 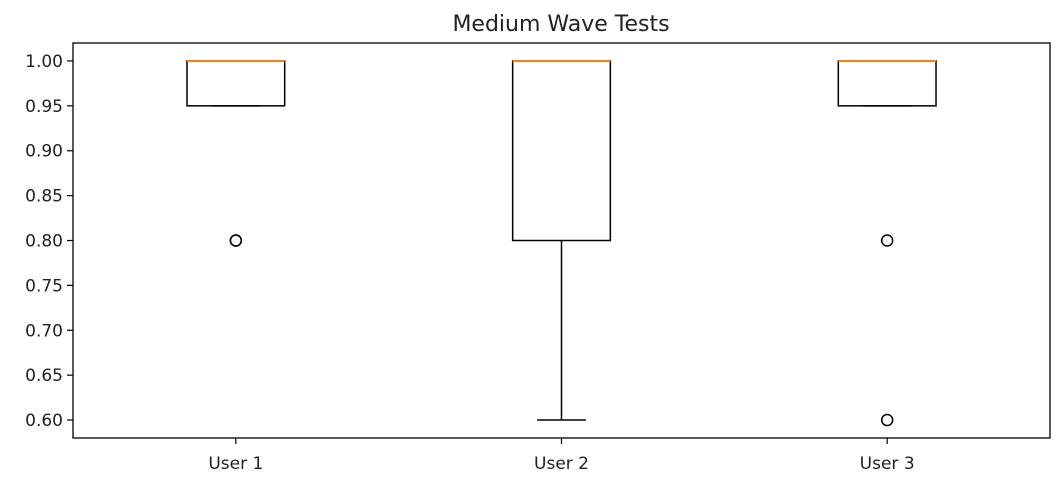 I want to click on chart-title: Medium Wave Tests, so click(x=560, y=24).